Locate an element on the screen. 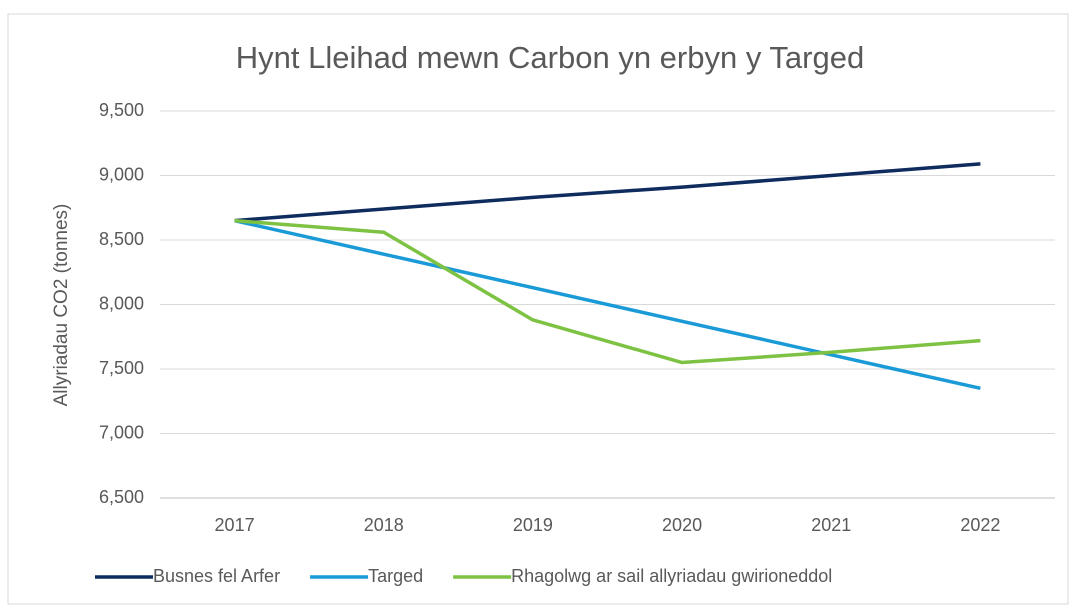 Image resolution: width=1075 pixels, height=611 pixels. x-tick-label: 2022 is located at coordinates (980, 525).